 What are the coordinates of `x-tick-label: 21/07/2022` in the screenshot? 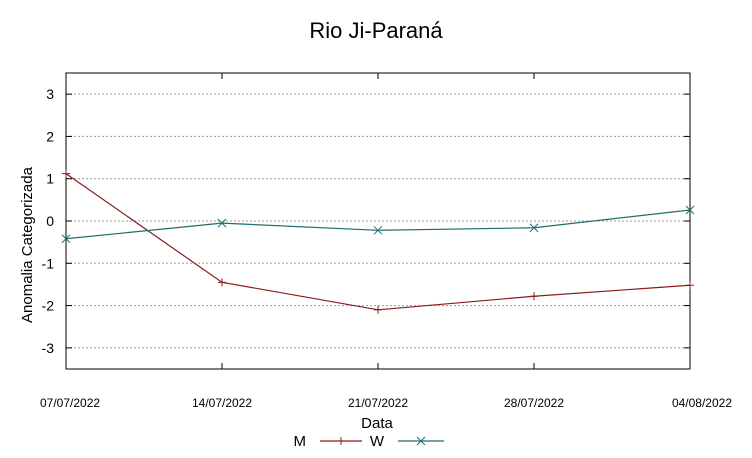 It's located at (378, 403).